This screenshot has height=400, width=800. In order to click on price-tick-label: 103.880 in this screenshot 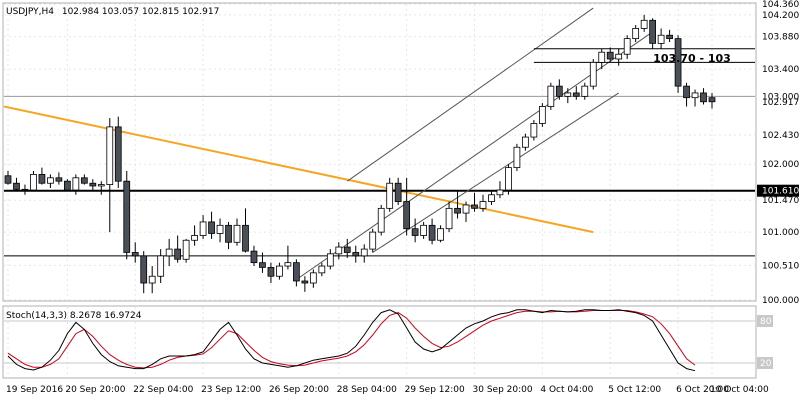, I will do `click(780, 38)`.